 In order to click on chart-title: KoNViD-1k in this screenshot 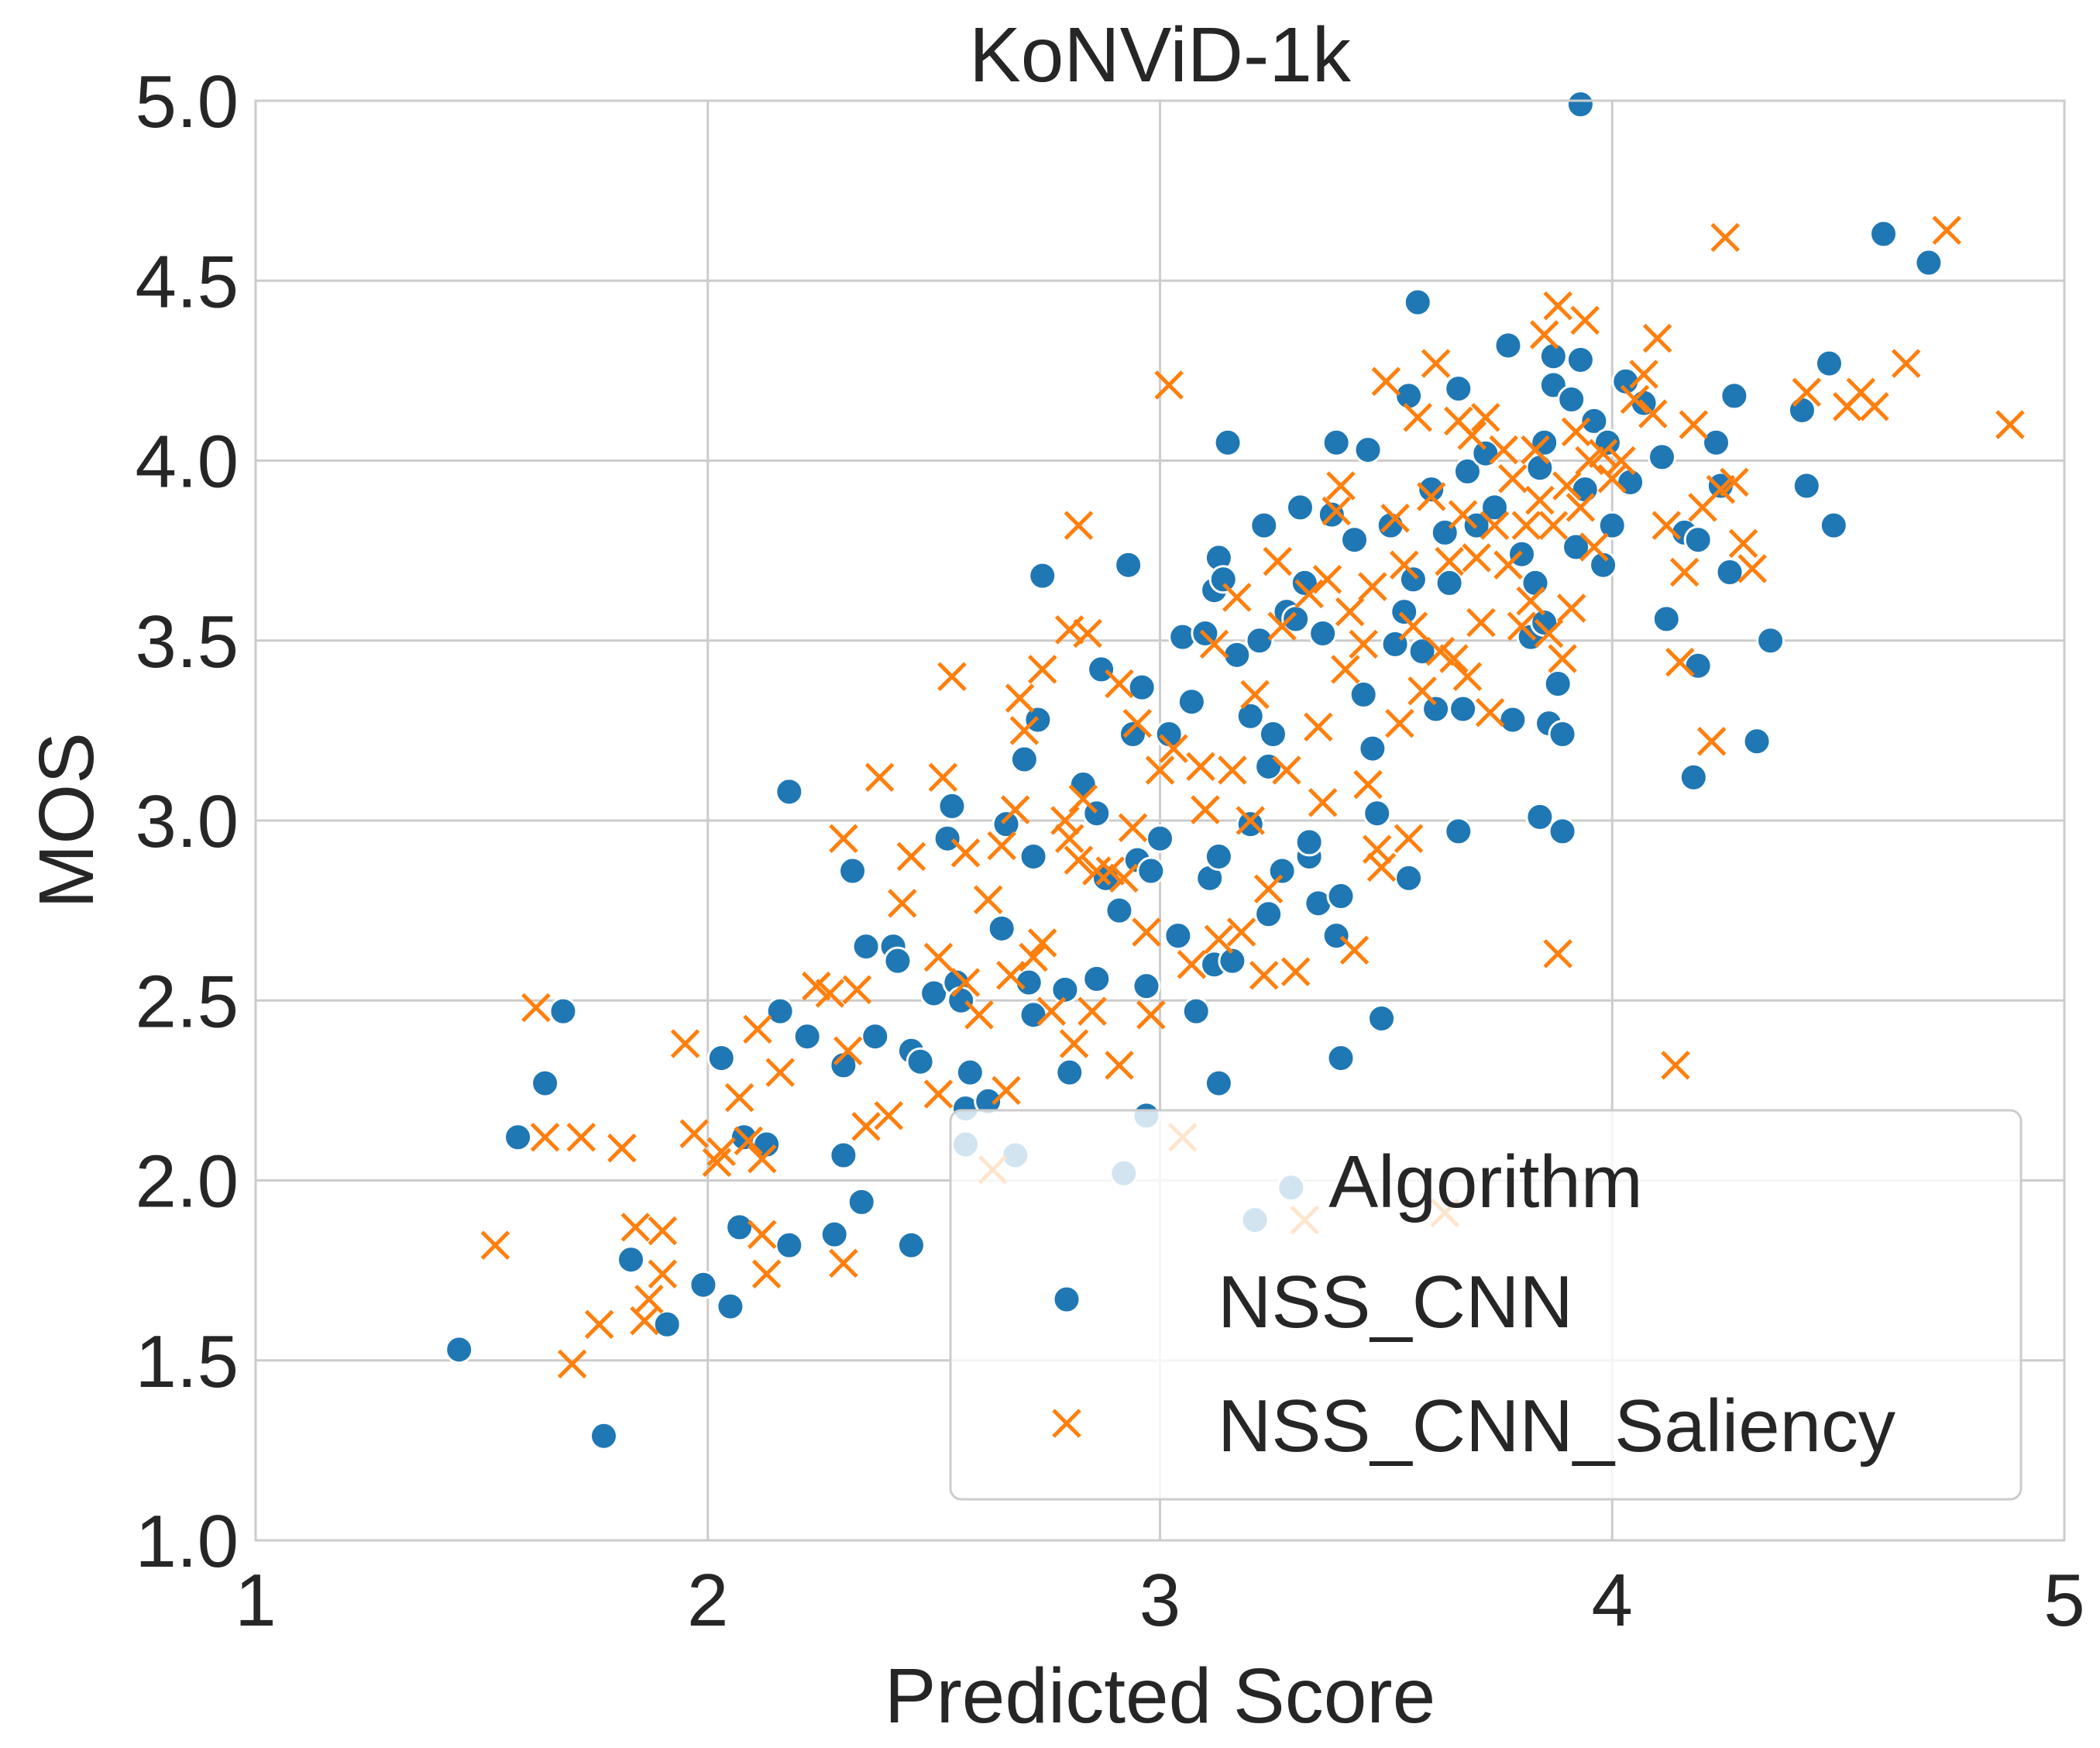, I will do `click(1160, 55)`.